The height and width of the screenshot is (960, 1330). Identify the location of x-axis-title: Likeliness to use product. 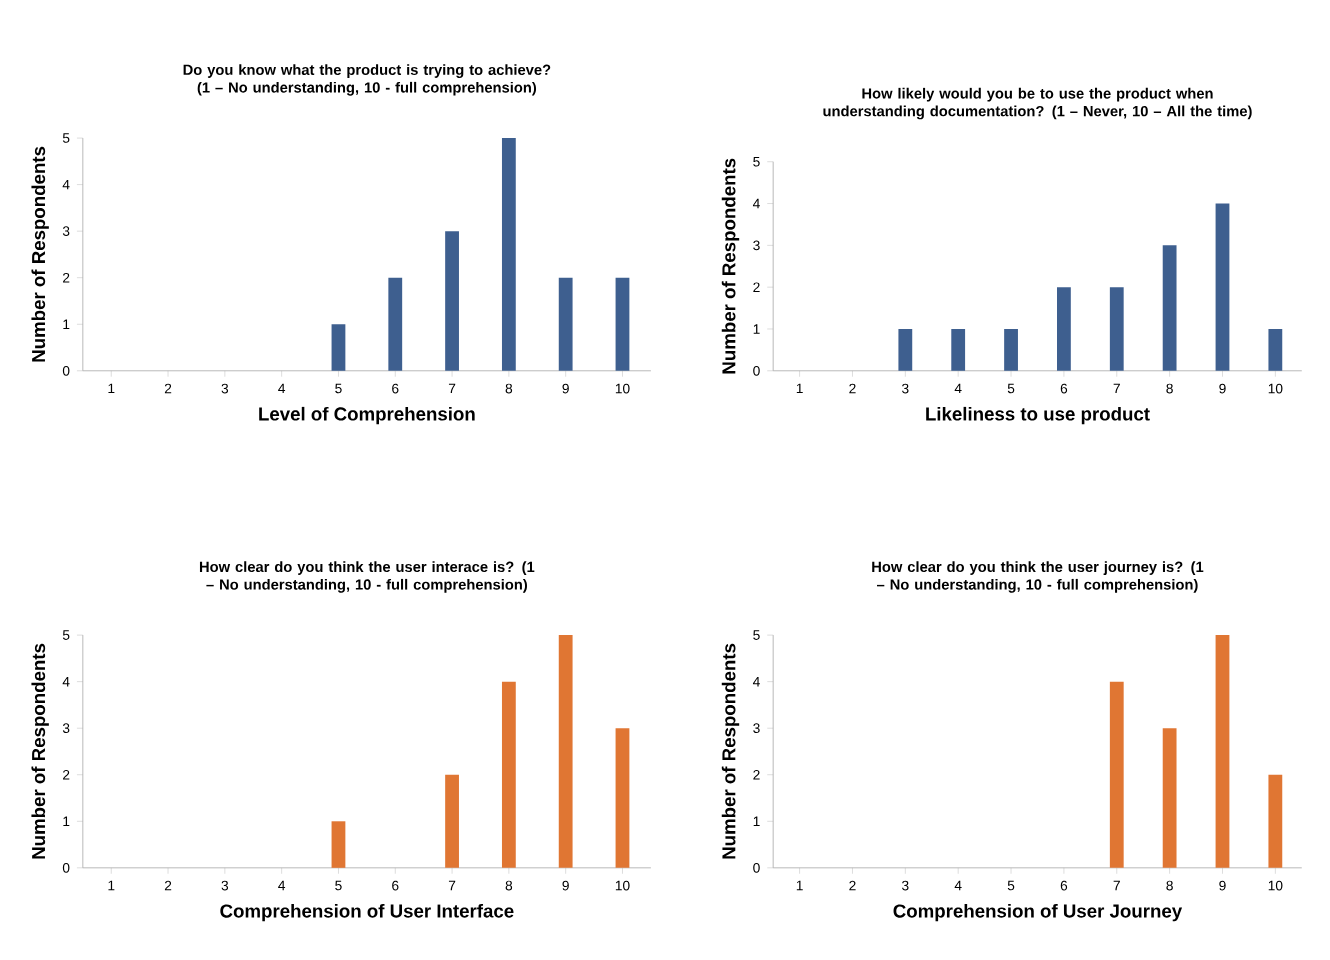
(1038, 415).